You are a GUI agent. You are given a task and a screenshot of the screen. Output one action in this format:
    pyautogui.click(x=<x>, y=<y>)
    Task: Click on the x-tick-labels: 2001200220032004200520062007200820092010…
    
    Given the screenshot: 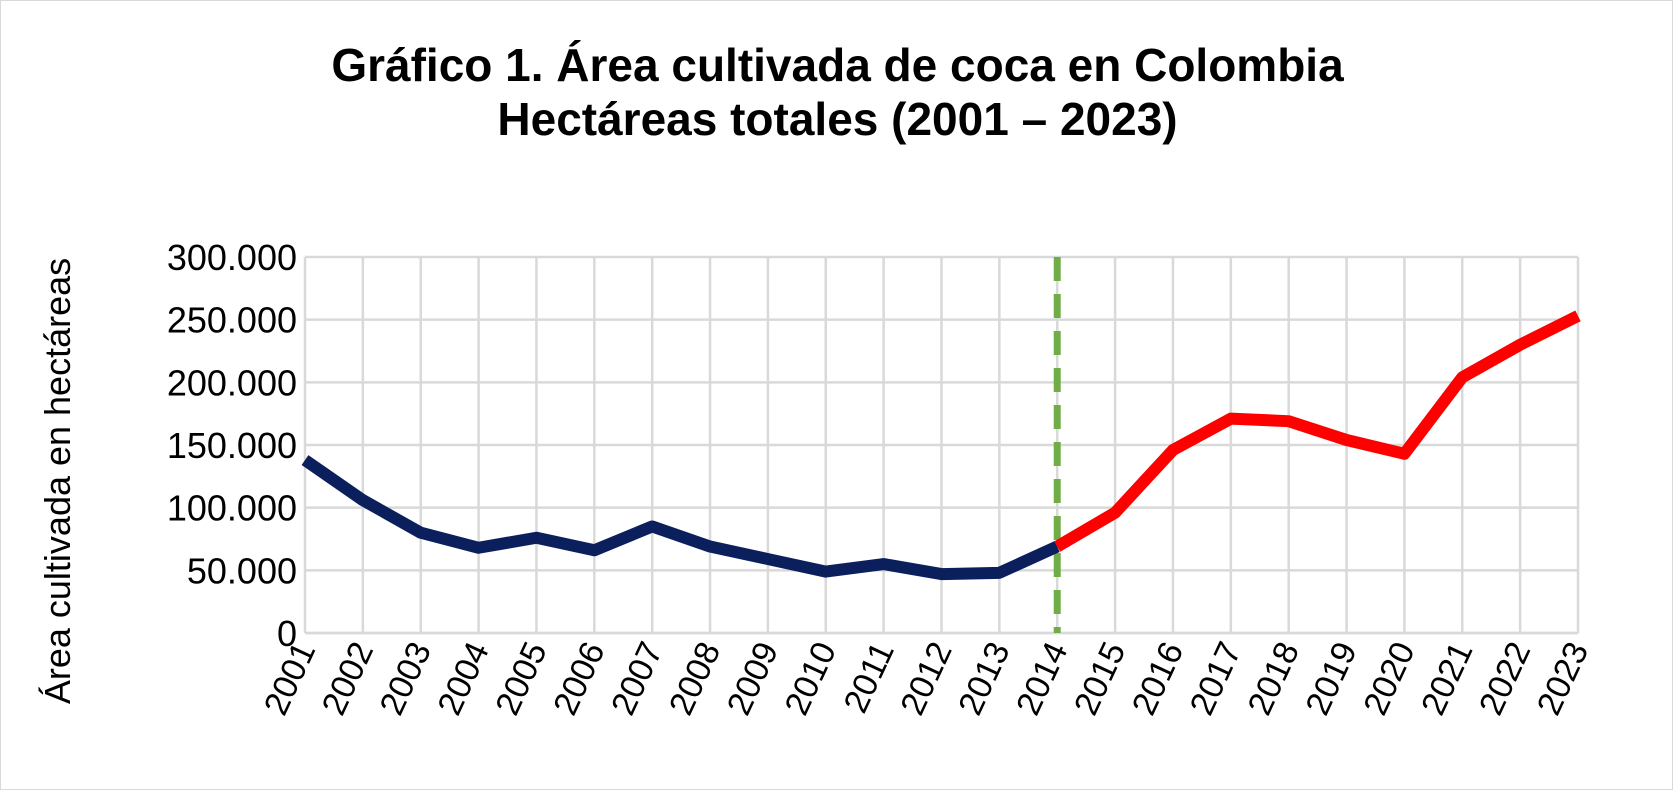 What is the action you would take?
    pyautogui.click(x=926, y=678)
    